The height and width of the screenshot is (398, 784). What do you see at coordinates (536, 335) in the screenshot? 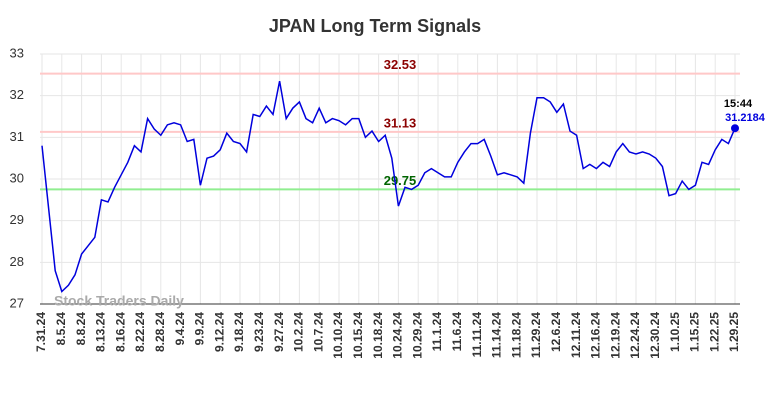
I see `x-tick-label: 11.29.24` at bounding box center [536, 335].